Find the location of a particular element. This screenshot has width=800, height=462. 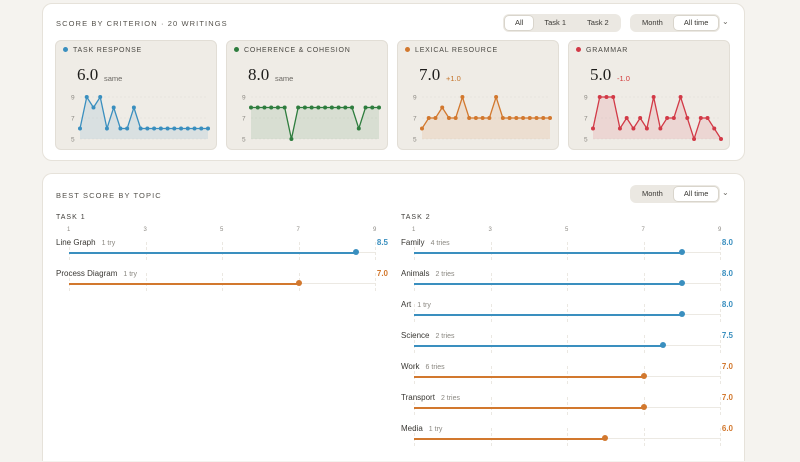

criterion-score: 7.0 is located at coordinates (430, 74).